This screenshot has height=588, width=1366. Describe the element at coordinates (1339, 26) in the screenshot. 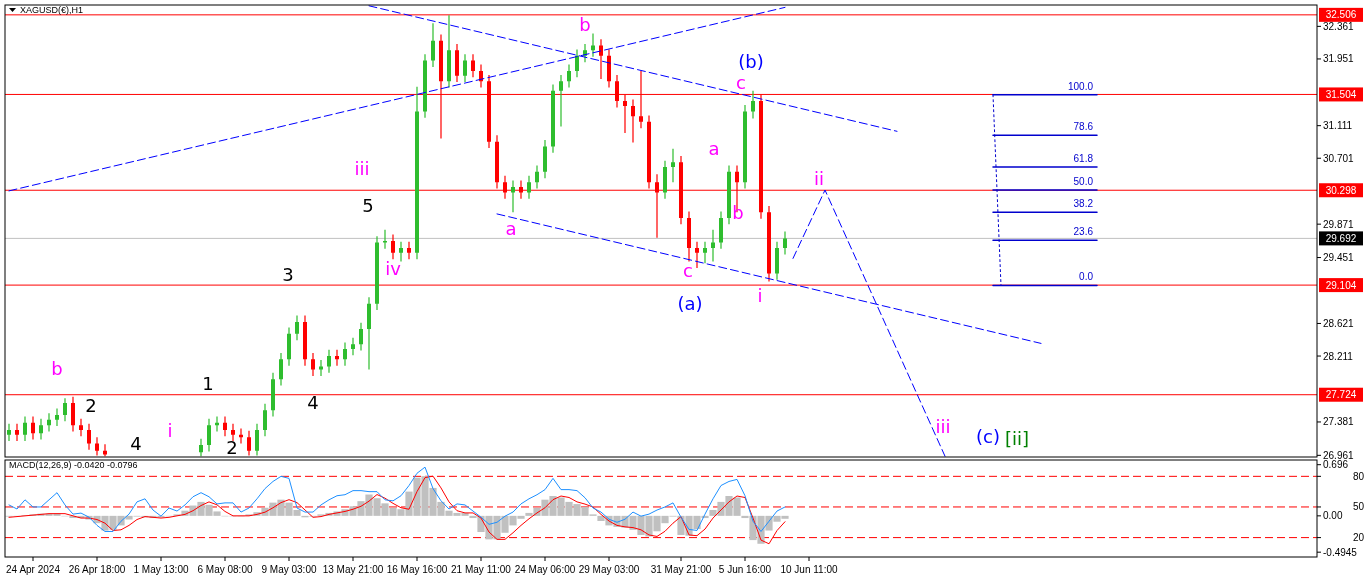

I see `y-tick-label: 32.361` at that location.